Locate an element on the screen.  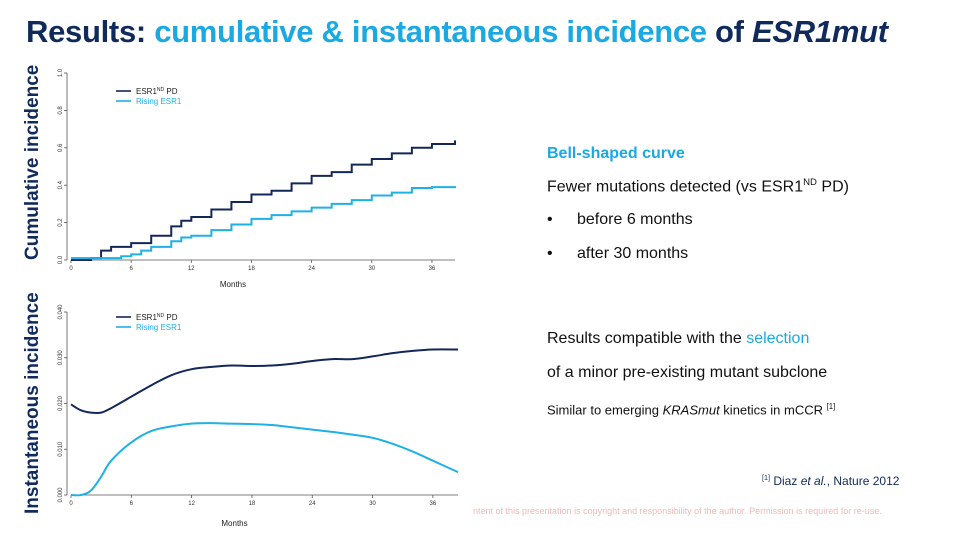
sup: ND is located at coordinates (810, 182).